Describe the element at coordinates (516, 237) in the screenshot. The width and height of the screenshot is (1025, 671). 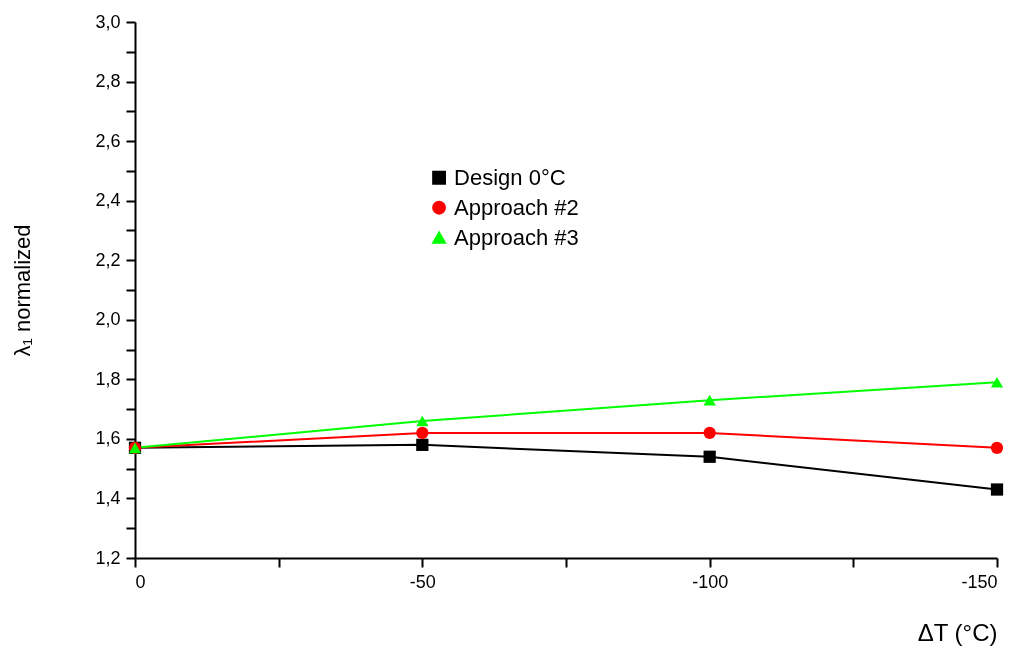
I see `legend-label: Approach #3` at that location.